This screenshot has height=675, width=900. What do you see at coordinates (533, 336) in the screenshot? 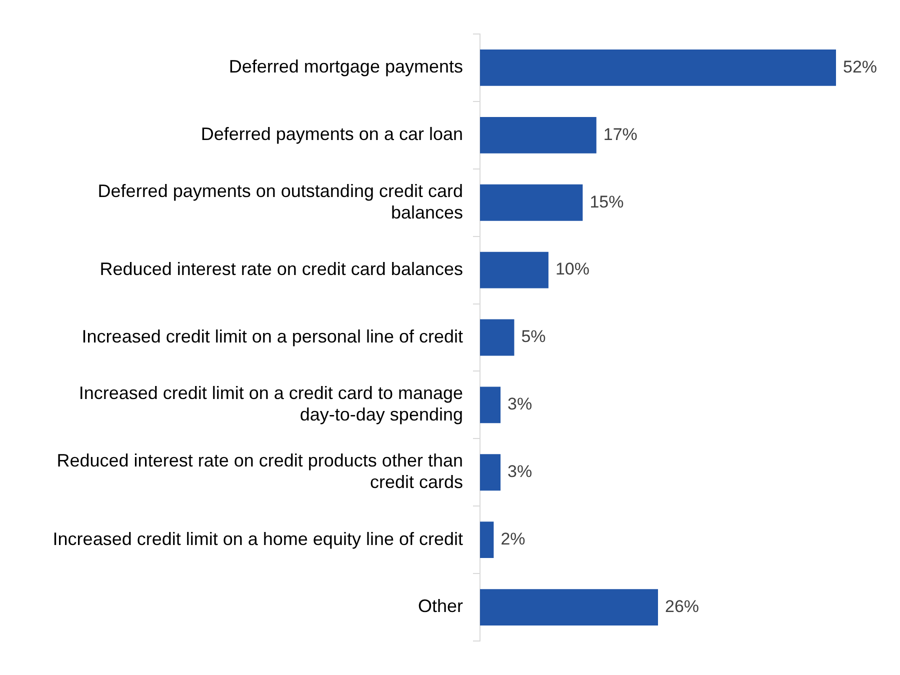
I see `data-label: 5%` at bounding box center [533, 336].